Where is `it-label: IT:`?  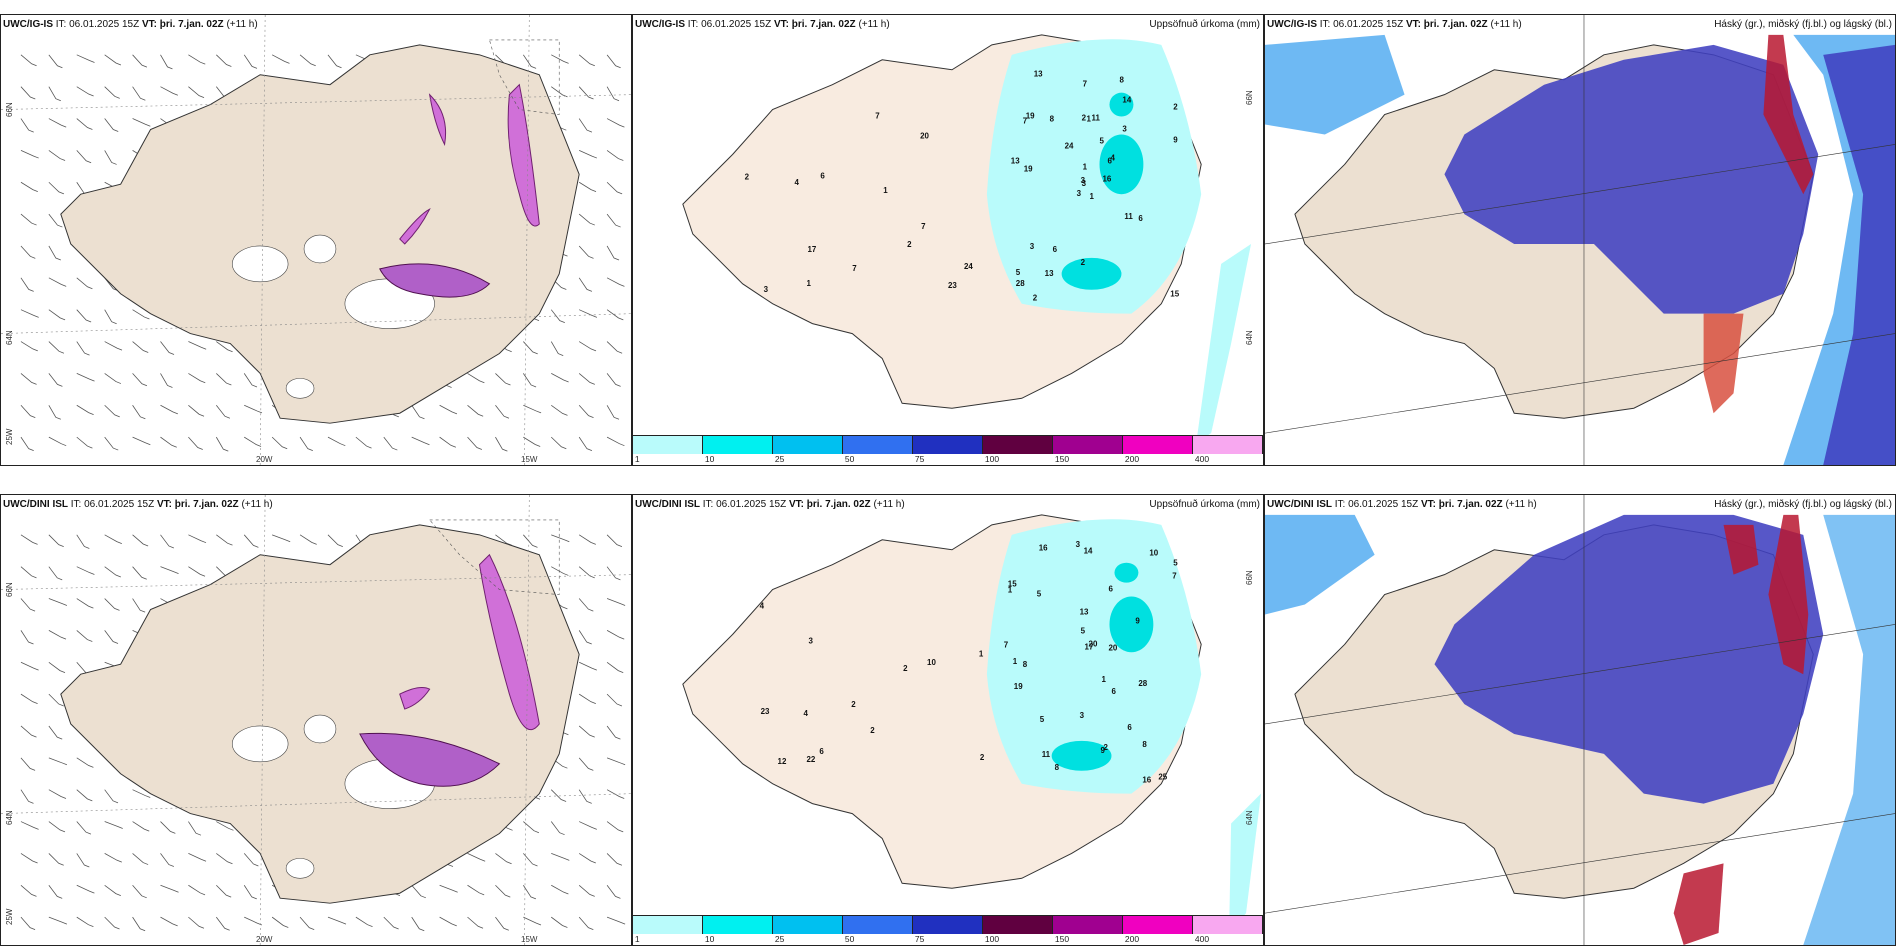 it-label: IT: is located at coordinates (1340, 504).